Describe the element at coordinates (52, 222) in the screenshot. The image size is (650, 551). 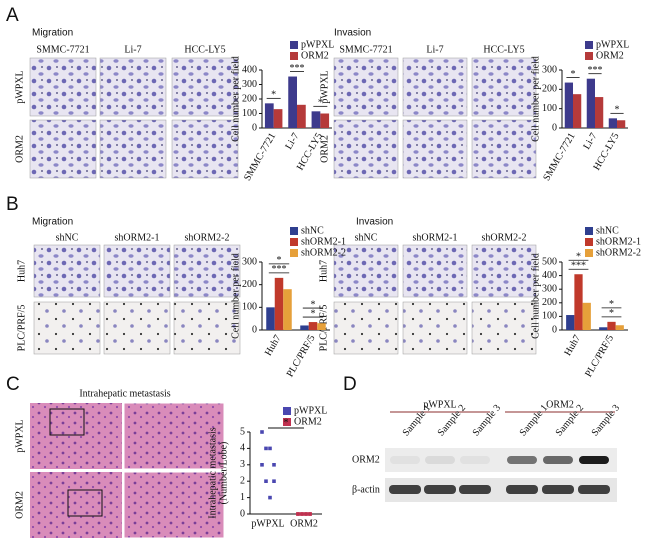
I see `section-title: Migration` at that location.